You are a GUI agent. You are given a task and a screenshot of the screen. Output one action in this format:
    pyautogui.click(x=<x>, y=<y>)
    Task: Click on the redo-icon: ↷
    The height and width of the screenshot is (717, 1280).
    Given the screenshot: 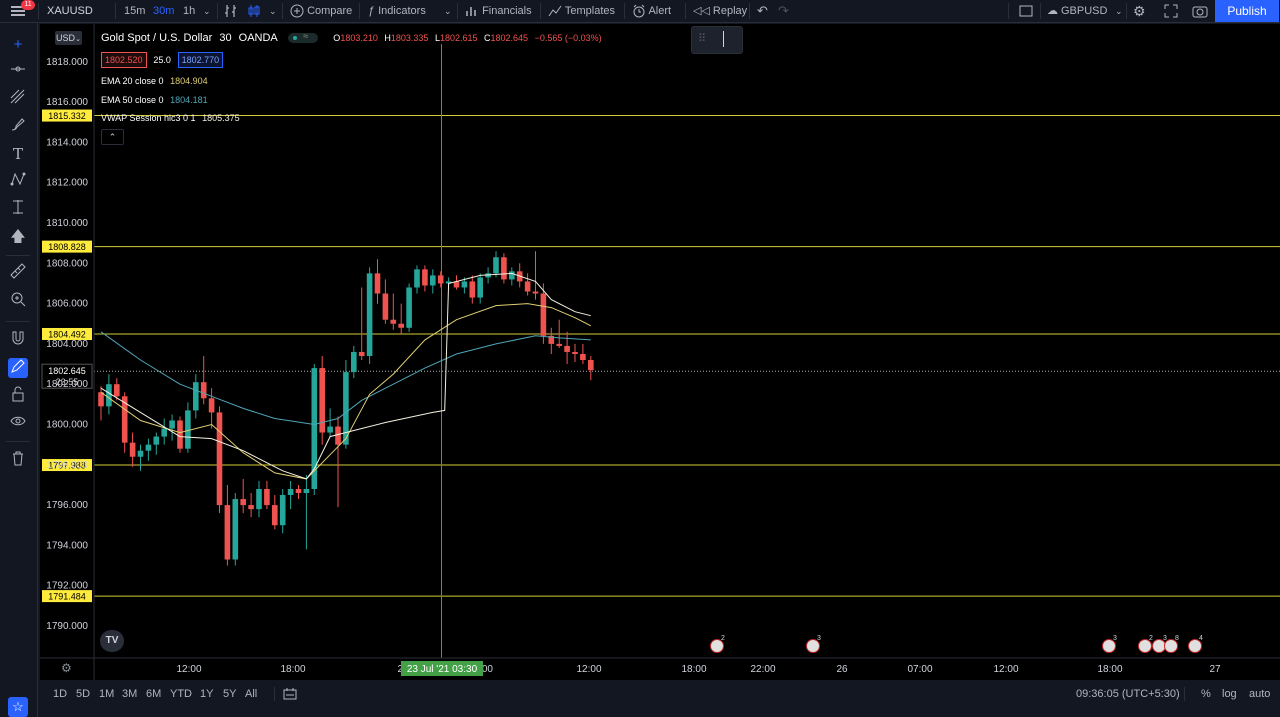 What is the action you would take?
    pyautogui.click(x=783, y=10)
    